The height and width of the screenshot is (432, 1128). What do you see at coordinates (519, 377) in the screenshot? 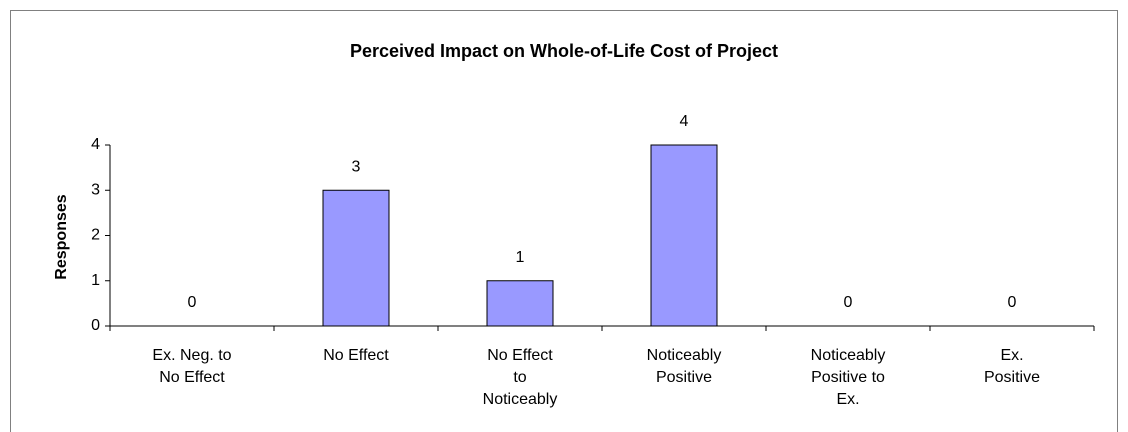
I see `x-tick-label: to` at bounding box center [519, 377].